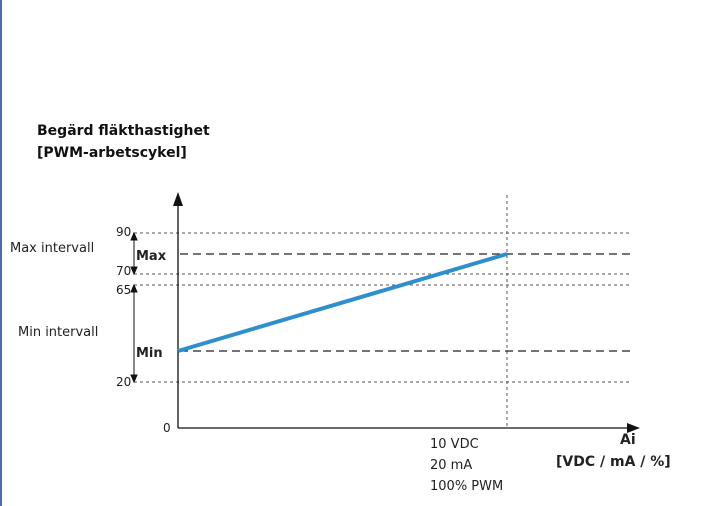 The height and width of the screenshot is (506, 715). I want to click on x-axis-unit: [VDC / mA / %], so click(613, 462).